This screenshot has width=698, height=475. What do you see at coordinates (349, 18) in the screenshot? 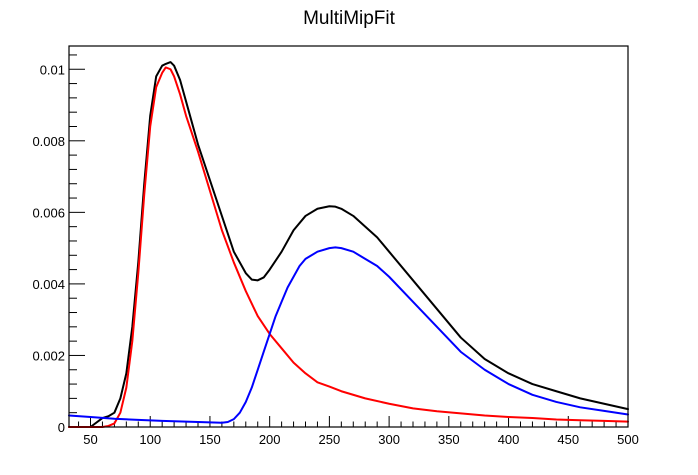
I see `chart-title: MultiMipFit` at bounding box center [349, 18].